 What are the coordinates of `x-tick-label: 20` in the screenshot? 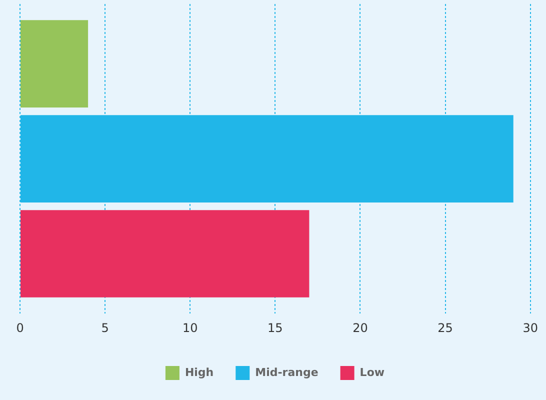 It's located at (360, 327).